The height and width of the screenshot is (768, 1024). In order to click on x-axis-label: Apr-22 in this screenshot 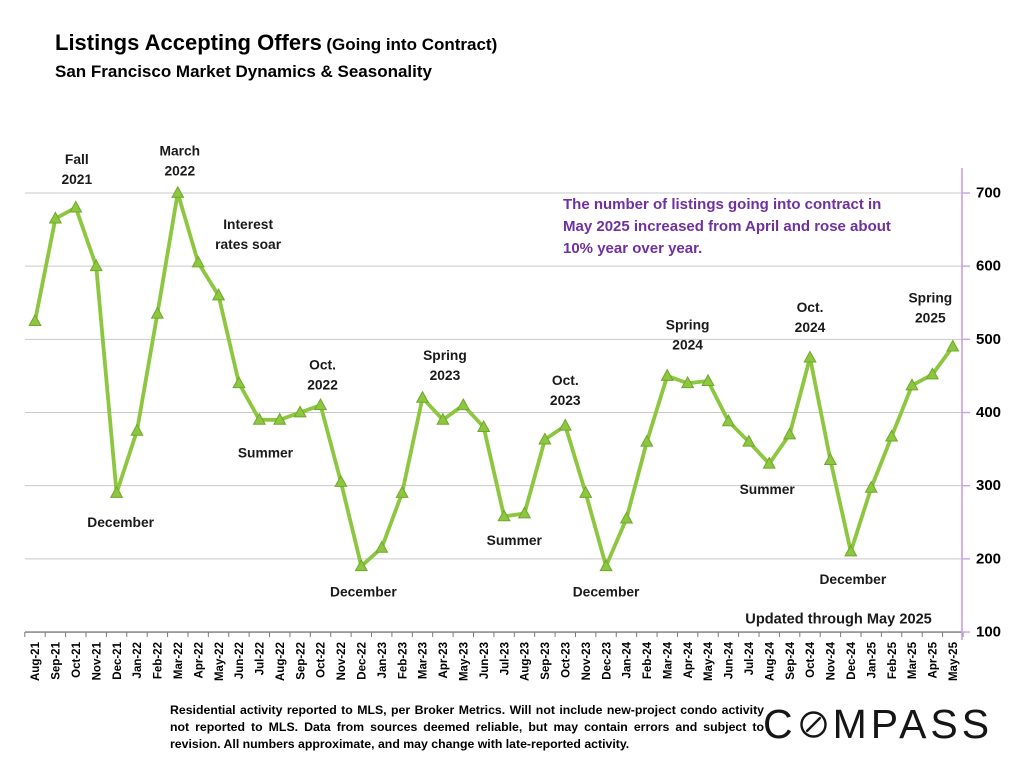, I will do `click(199, 660)`.